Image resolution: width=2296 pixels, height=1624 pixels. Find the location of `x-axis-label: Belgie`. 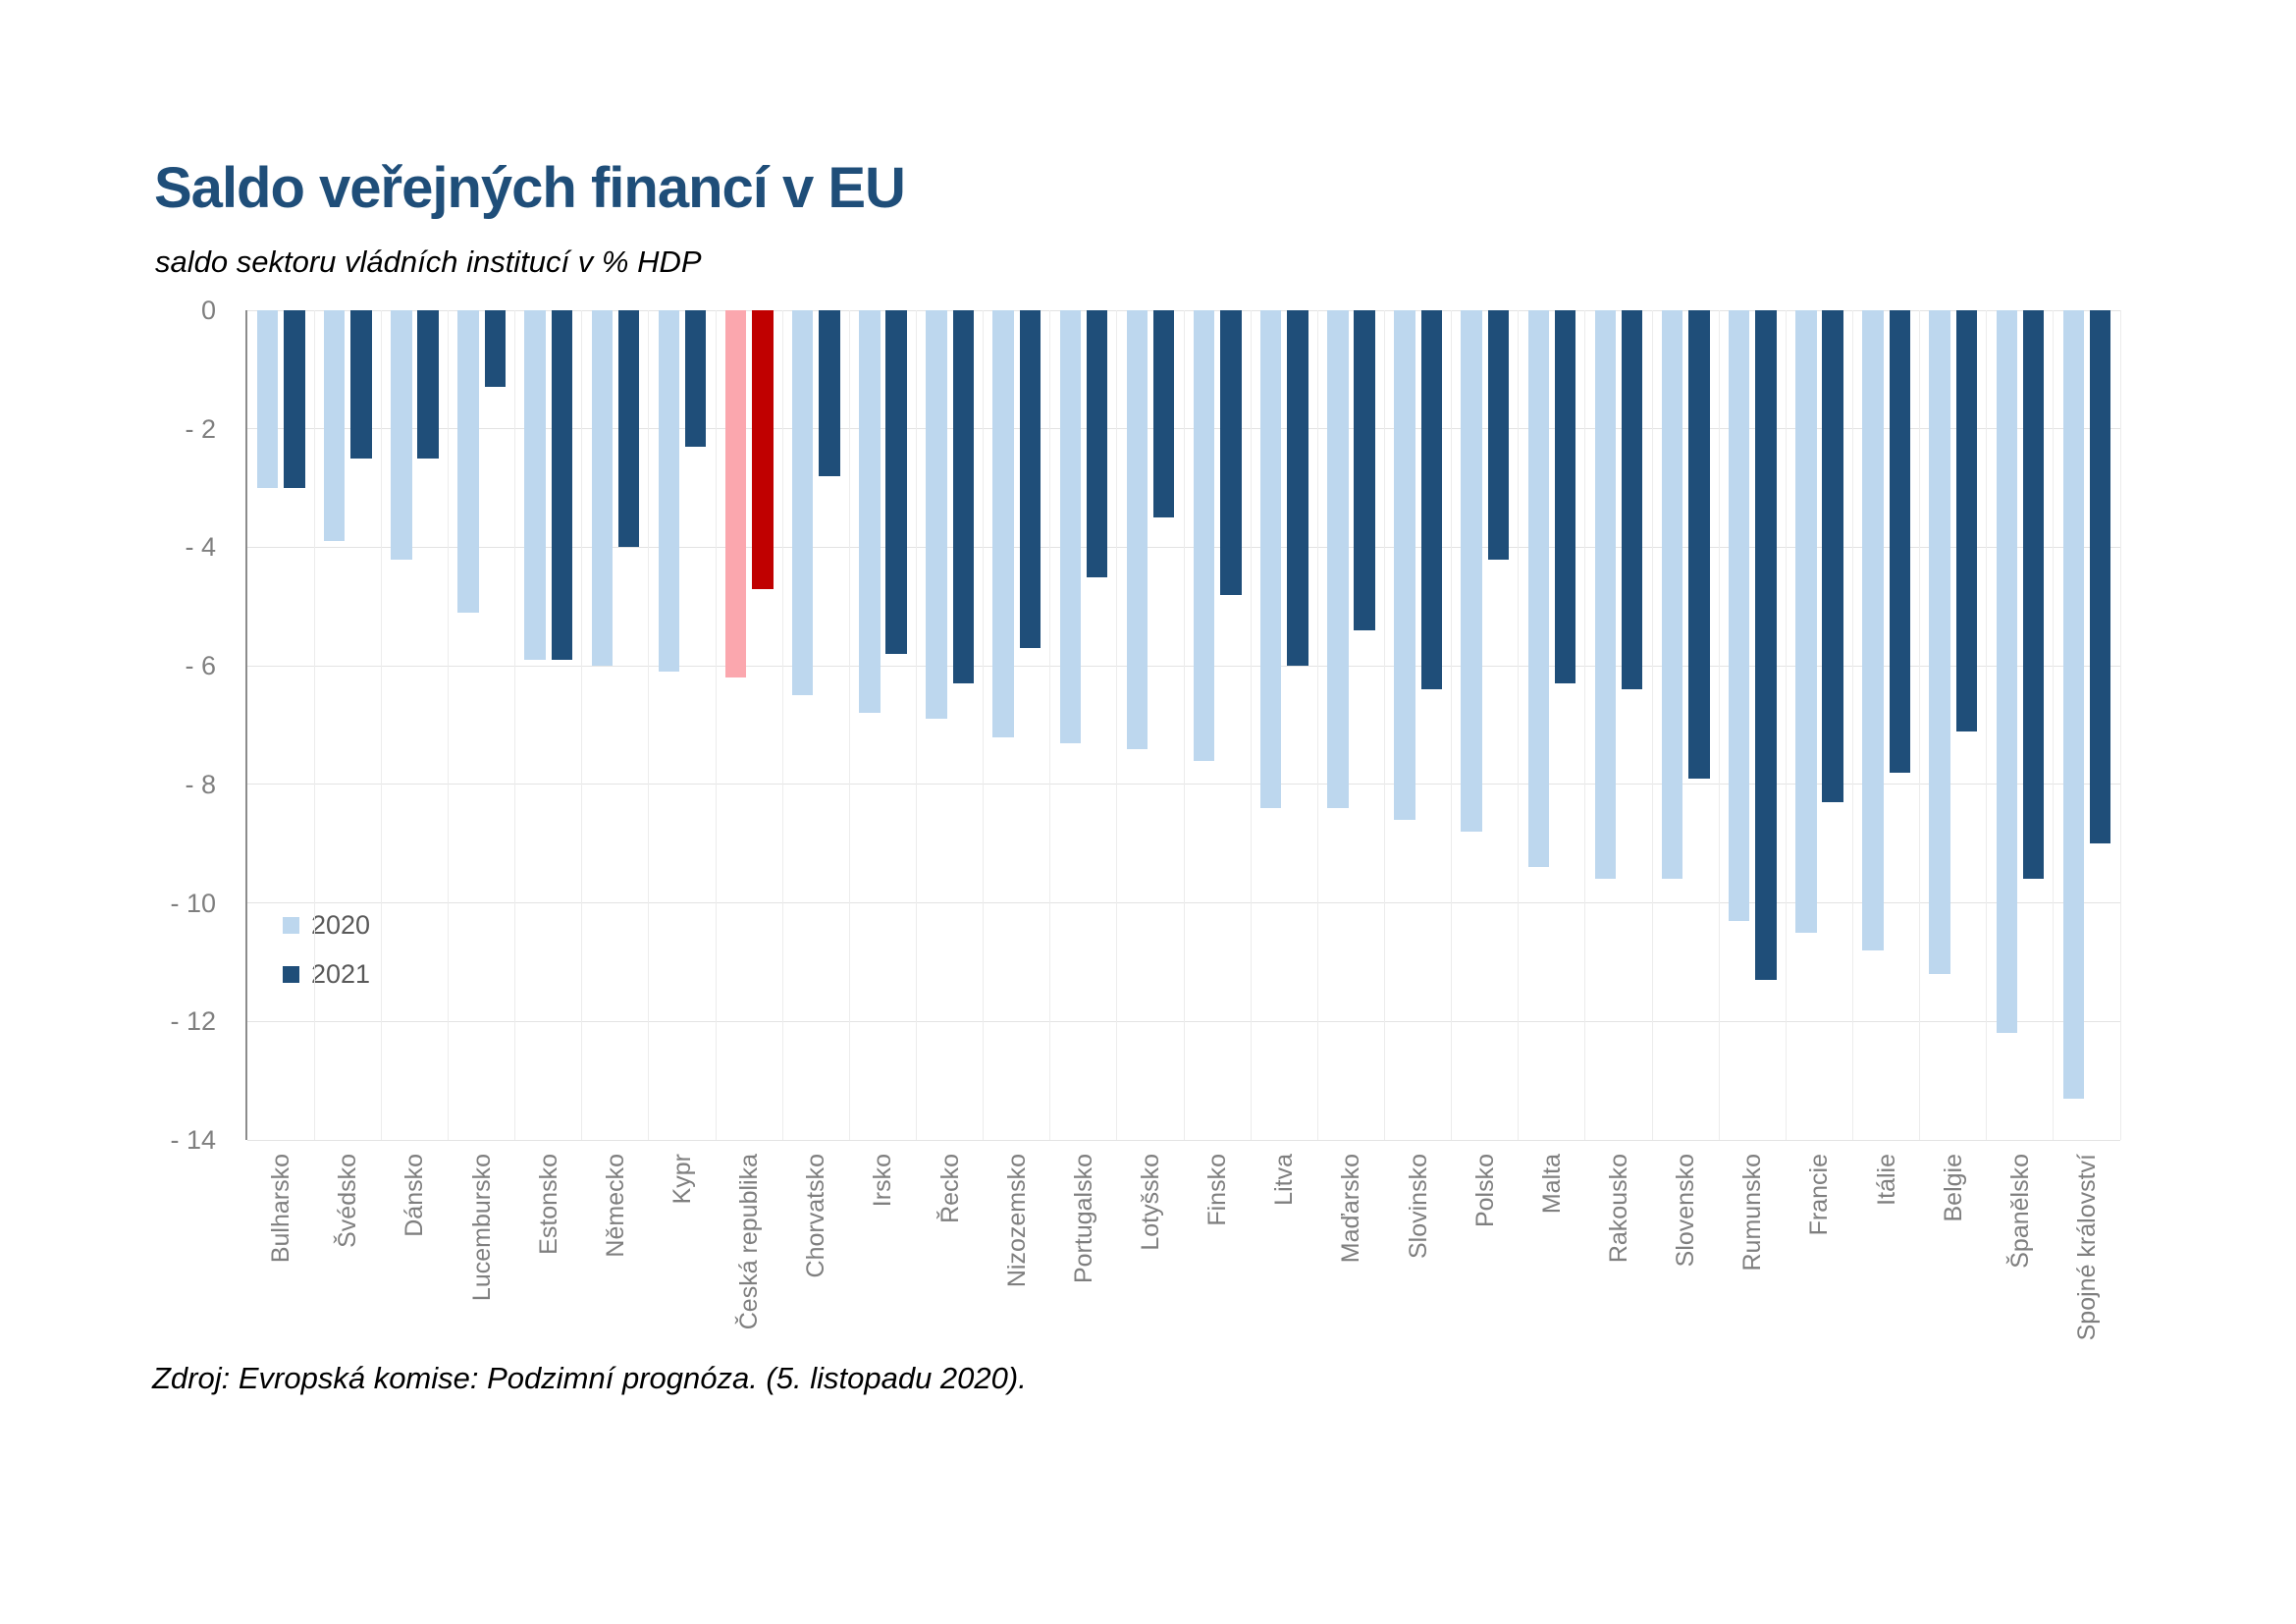

x-axis-label: Belgie is located at coordinates (1953, 1188).